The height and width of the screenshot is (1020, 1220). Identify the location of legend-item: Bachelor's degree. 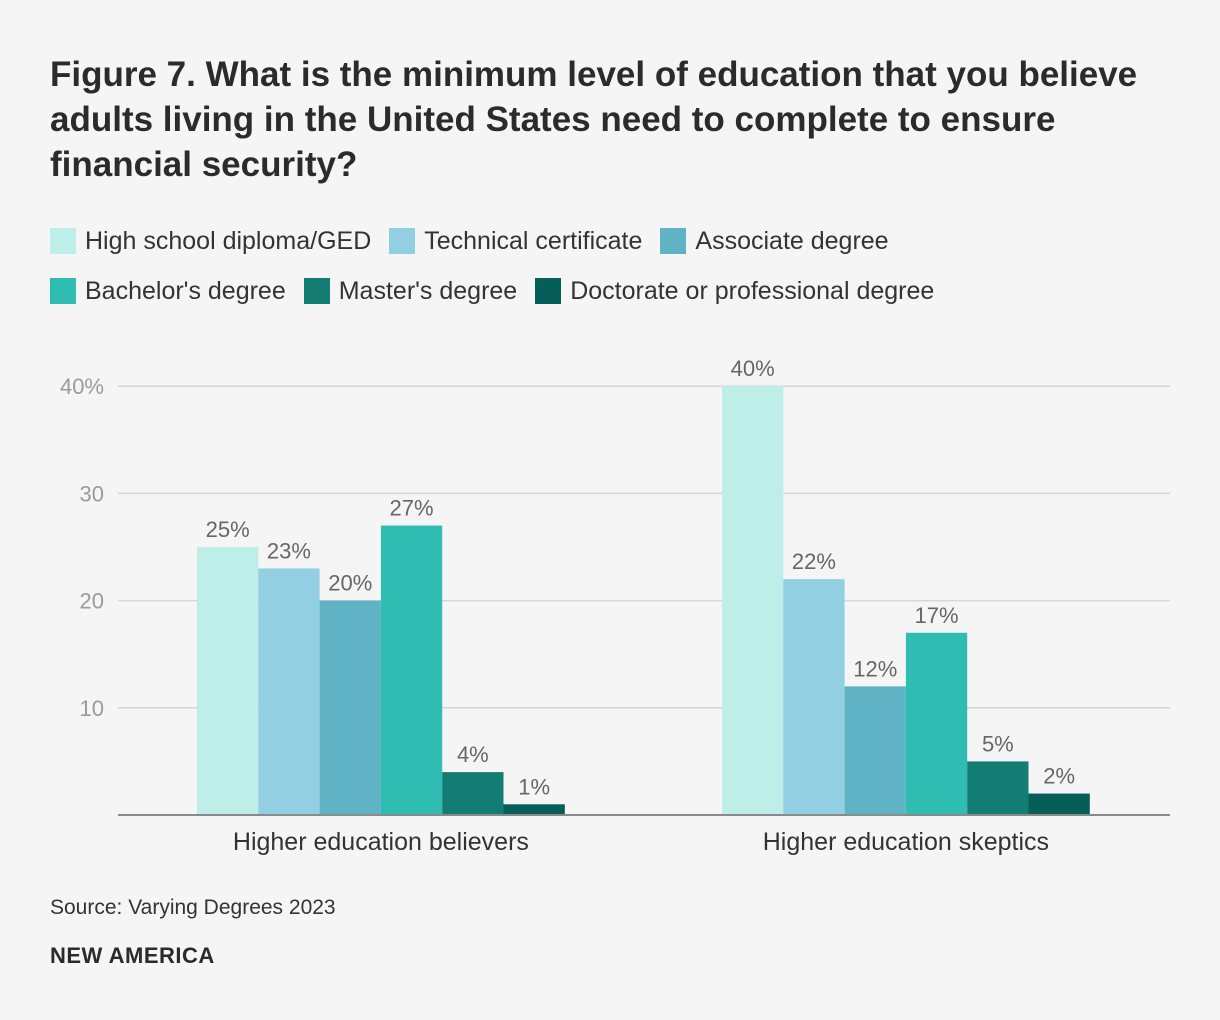
(168, 291).